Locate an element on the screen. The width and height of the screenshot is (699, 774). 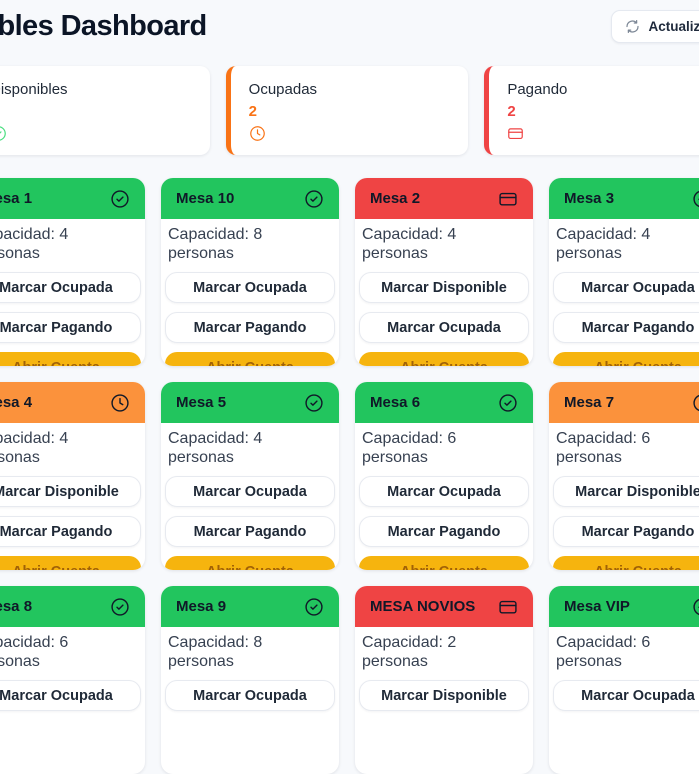
table-card-header: Mesa 9 is located at coordinates (250, 606).